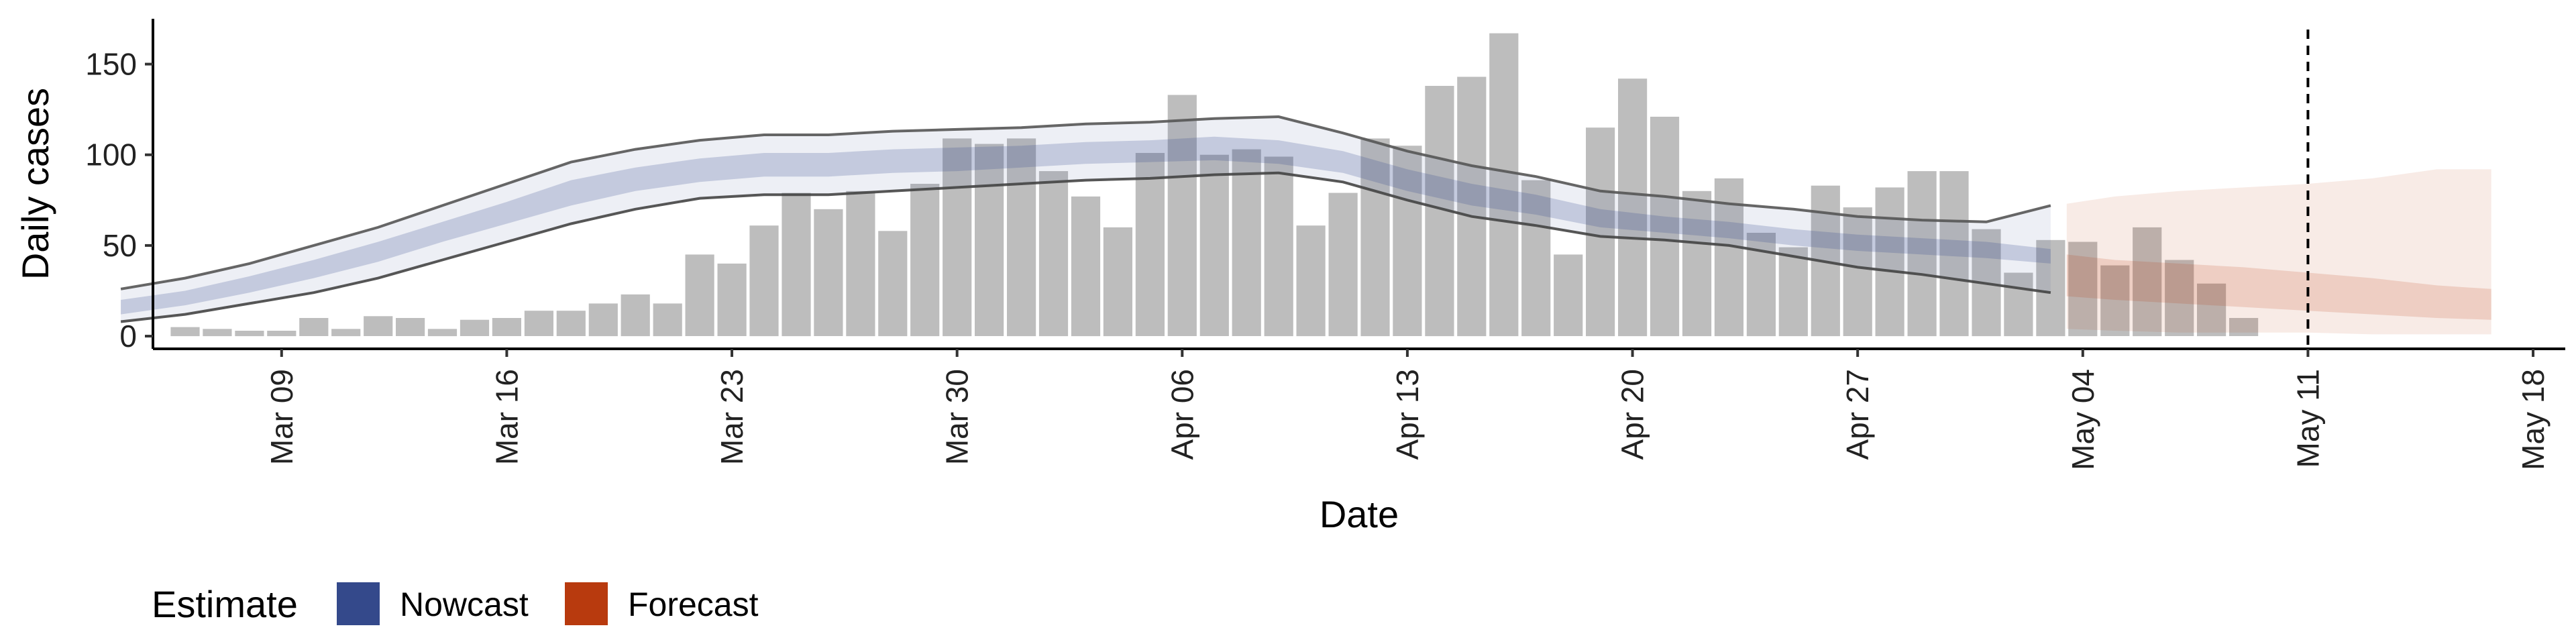  I want to click on forecast-inner-interval, so click(2278, 287).